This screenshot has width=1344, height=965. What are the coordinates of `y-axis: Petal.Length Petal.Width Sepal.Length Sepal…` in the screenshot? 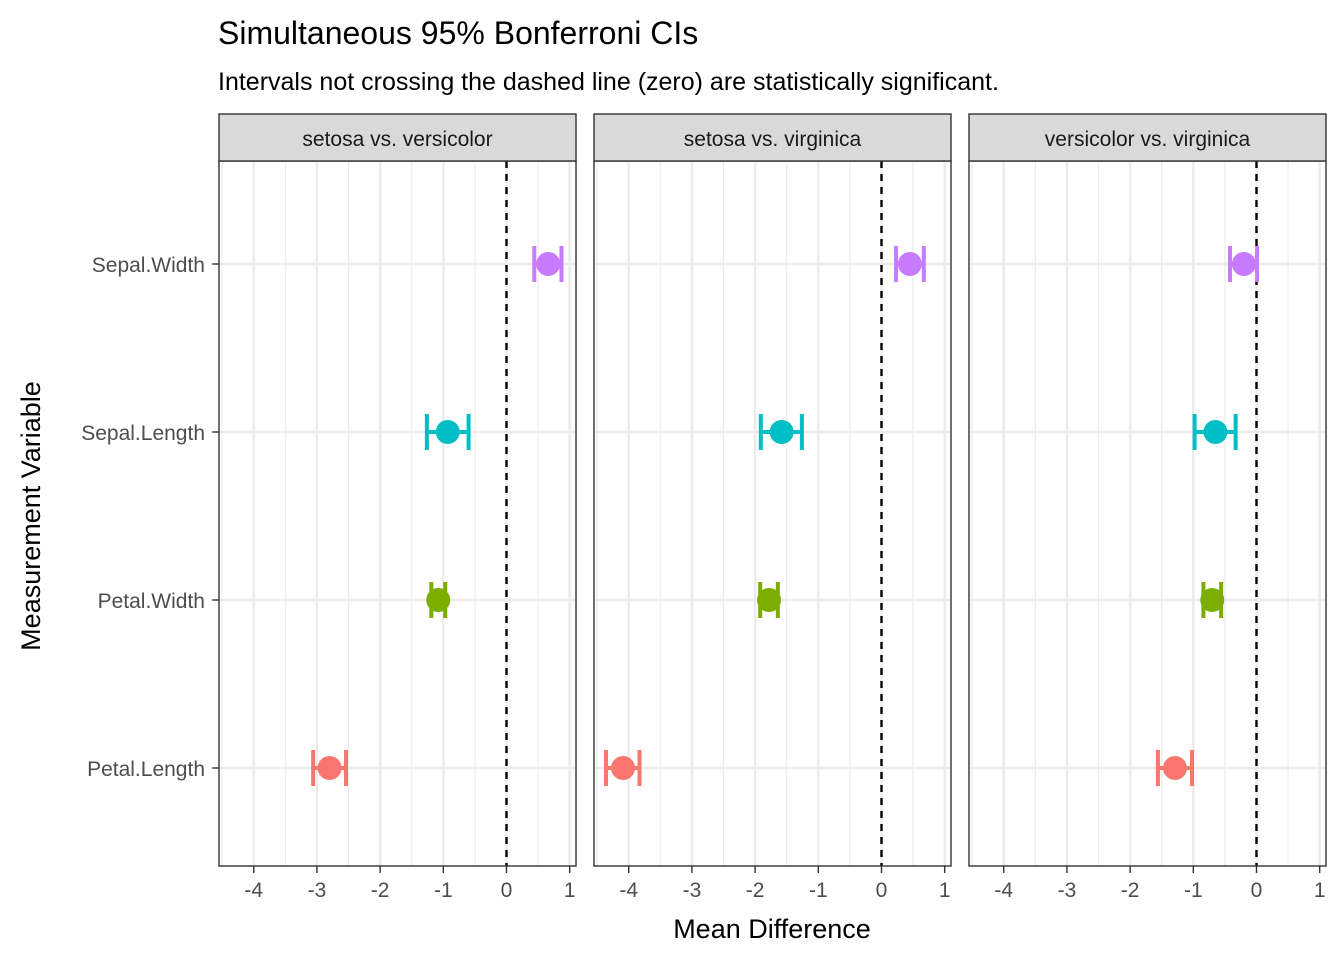 It's located at (150, 517).